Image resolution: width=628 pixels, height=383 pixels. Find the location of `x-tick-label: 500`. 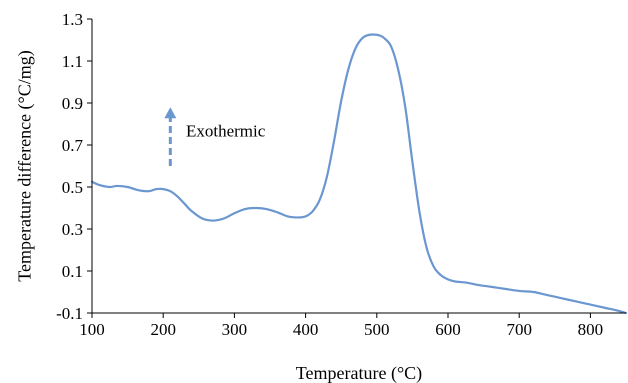

x-tick-label: 500 is located at coordinates (377, 329).